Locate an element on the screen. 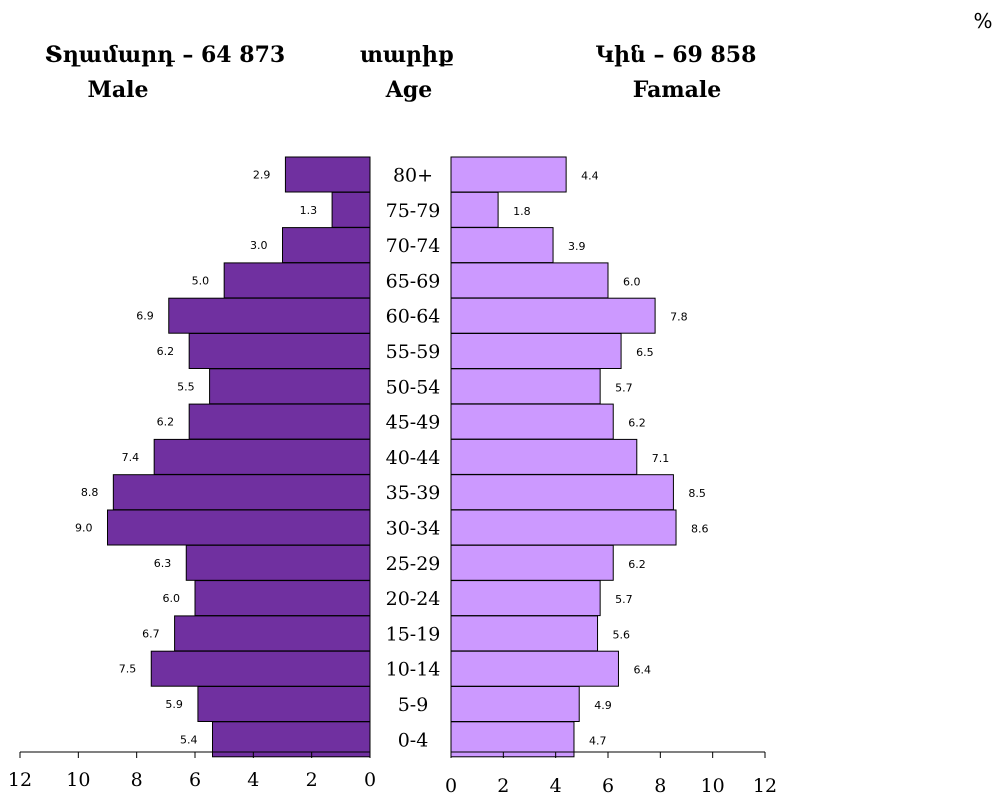 Image resolution: width=1002 pixels, height=798 pixels. female-data-label: 7.8 is located at coordinates (679, 317).